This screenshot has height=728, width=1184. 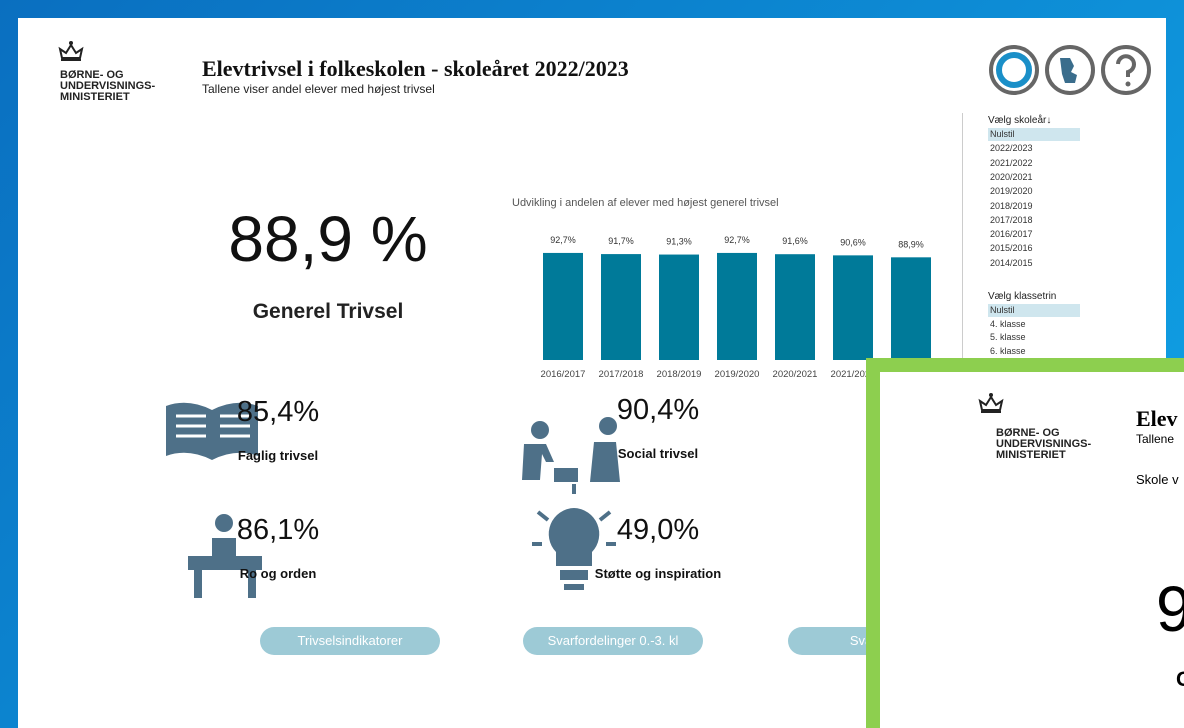 I want to click on indicator-value: 85,4%, so click(x=278, y=412).